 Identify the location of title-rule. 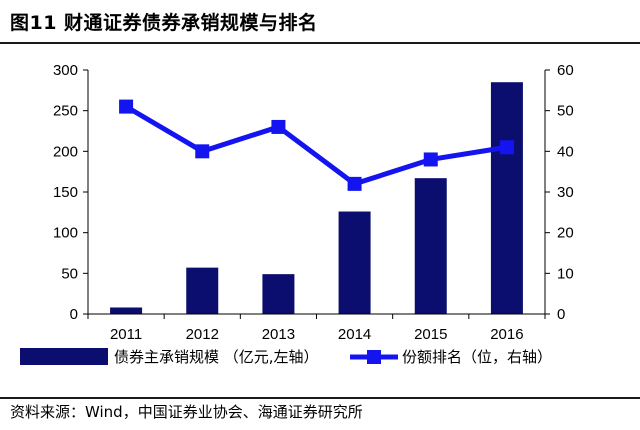
(320, 43).